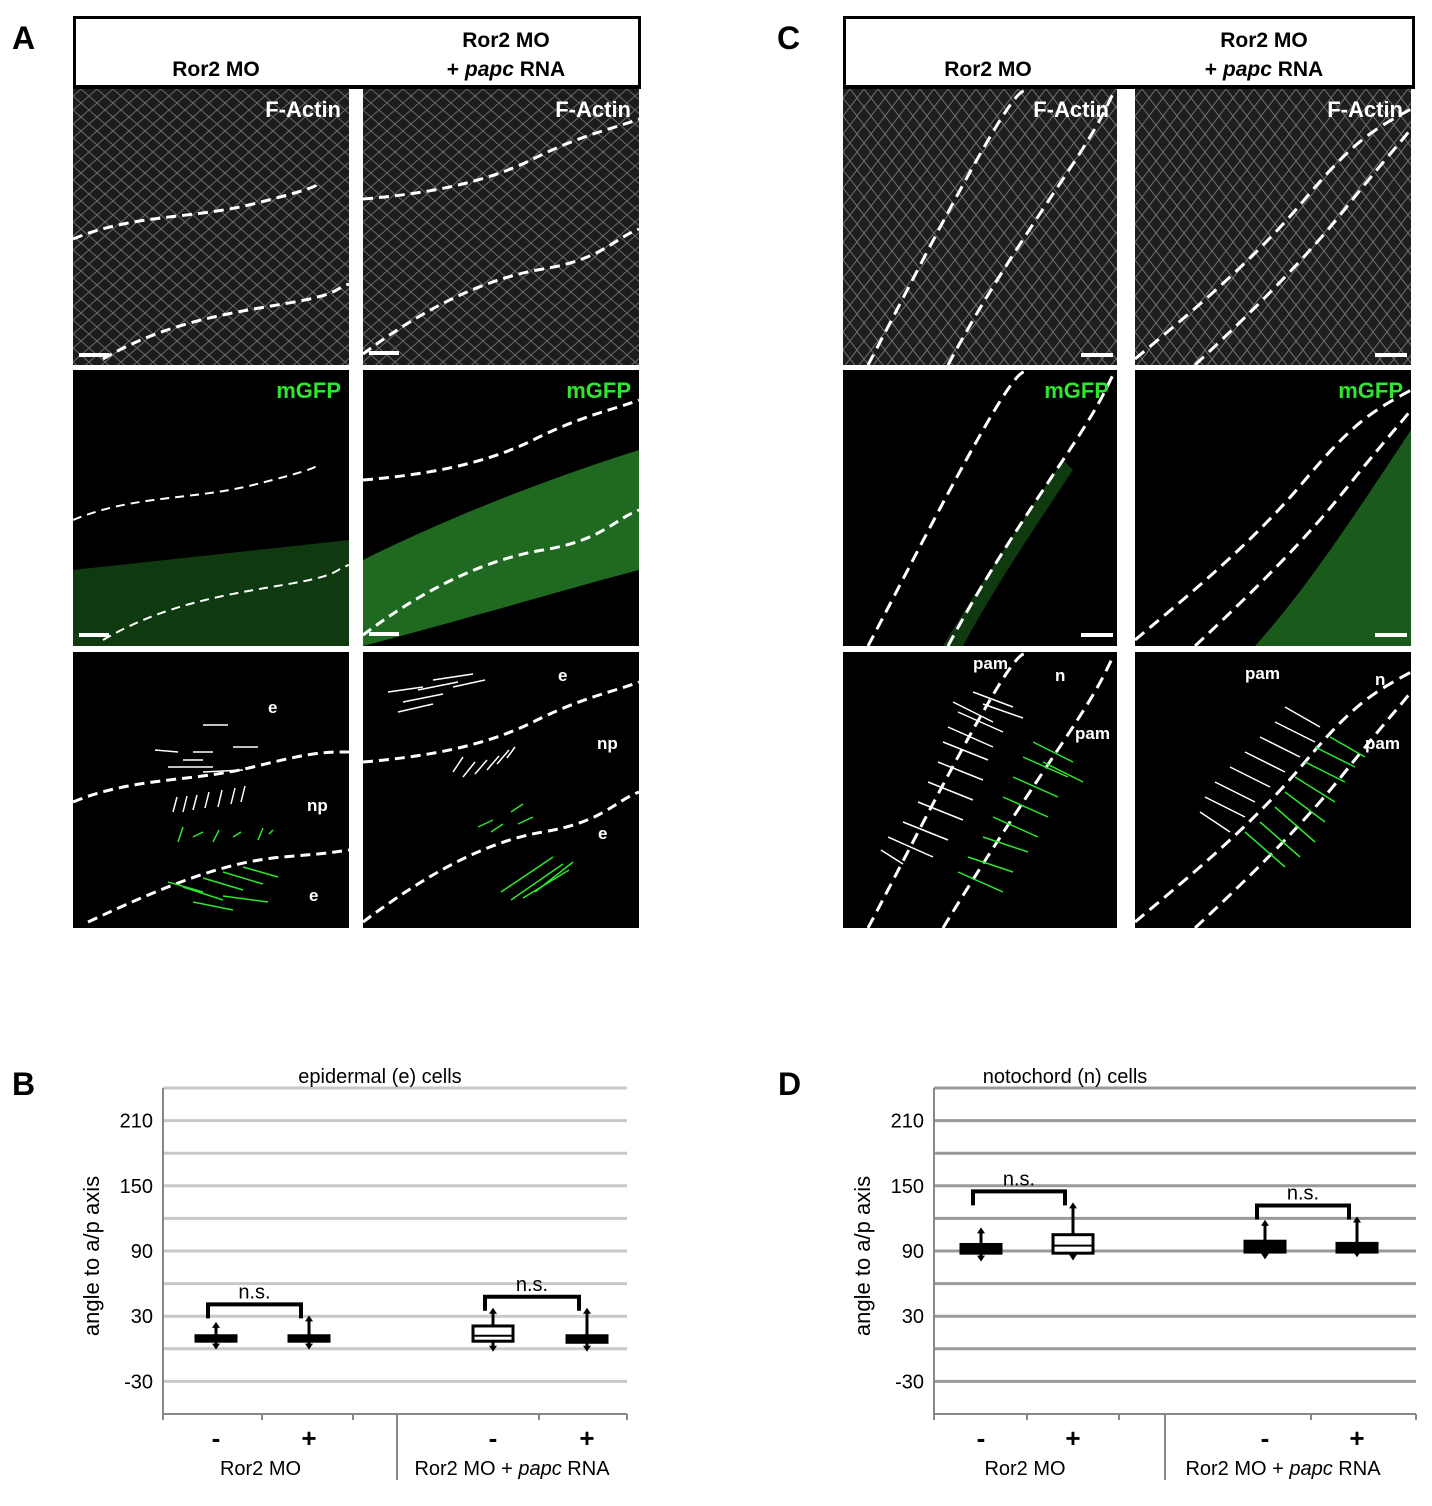  I want to click on header-box-a: Ror2 MO Ror2 MO + papc RNA, so click(357, 52).